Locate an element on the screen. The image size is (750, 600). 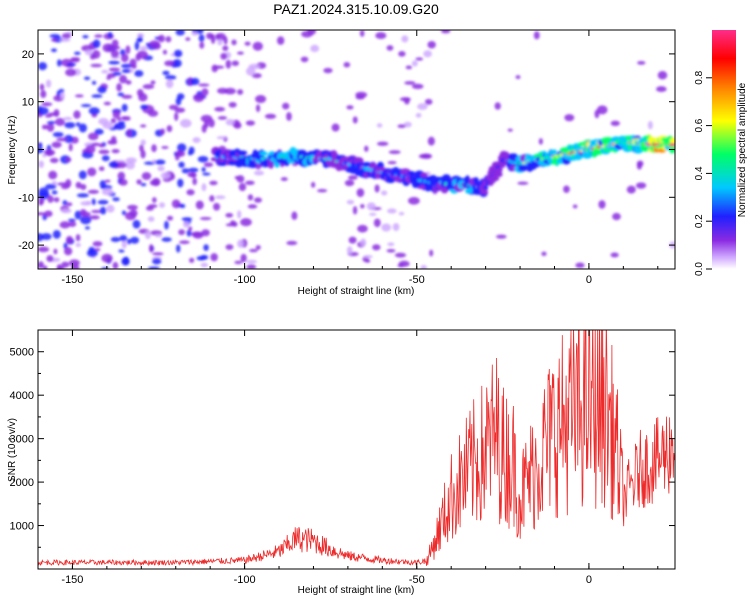
y-tick-label: 1000 is located at coordinates (22, 527).